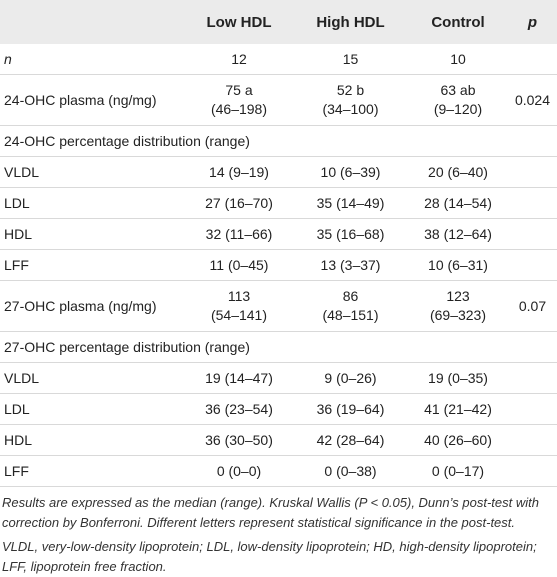  Describe the element at coordinates (239, 59) in the screenshot. I see `cell-low: 12` at that location.